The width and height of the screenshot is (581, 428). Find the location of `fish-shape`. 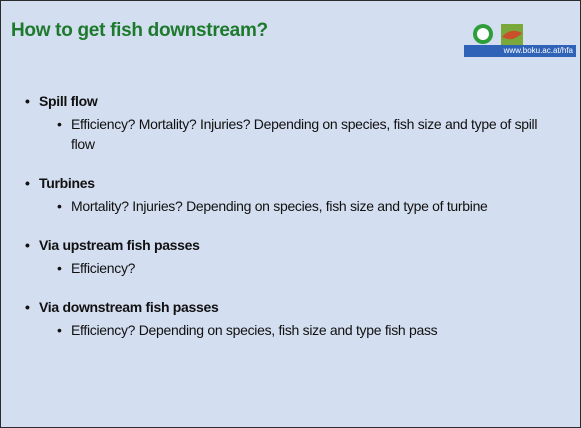

fish-shape is located at coordinates (512, 35).